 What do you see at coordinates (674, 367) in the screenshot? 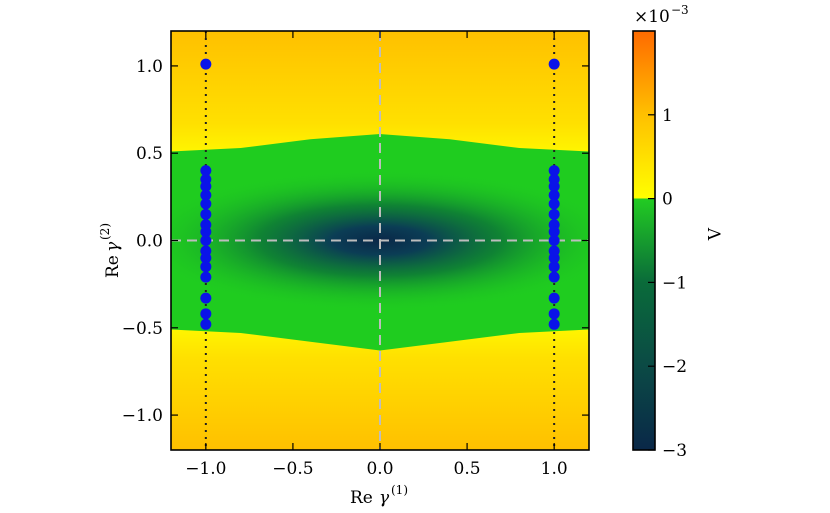
I see `colorbar-tick-label: −2` at bounding box center [674, 367].